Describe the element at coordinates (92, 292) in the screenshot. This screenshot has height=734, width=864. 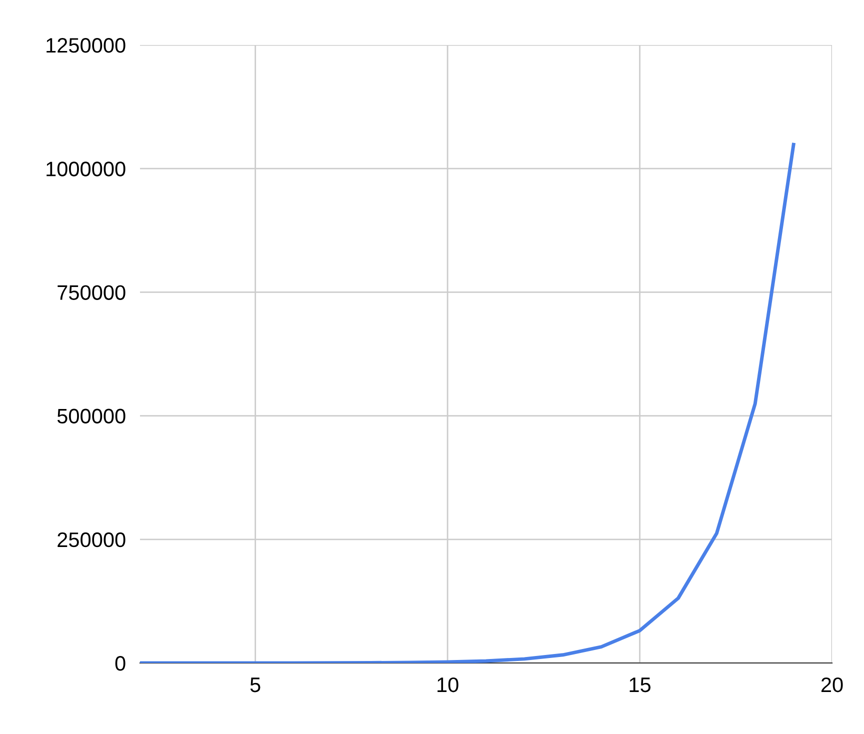
I see `y-tick-label: 750000` at that location.